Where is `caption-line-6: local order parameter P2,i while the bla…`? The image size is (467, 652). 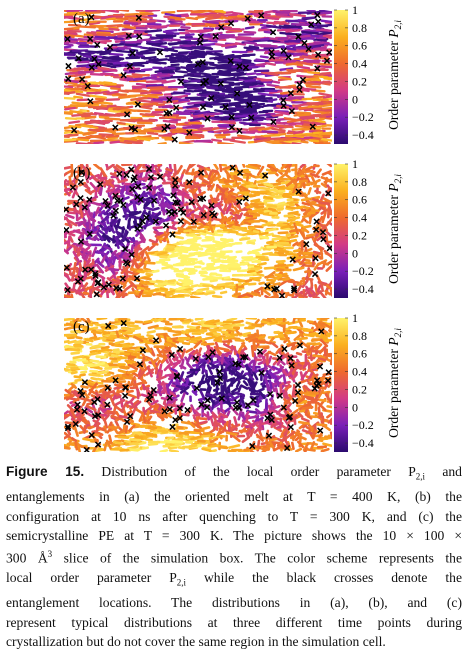
caption-line-6: local order parameter P2,i while the bla… is located at coordinates (234, 580).